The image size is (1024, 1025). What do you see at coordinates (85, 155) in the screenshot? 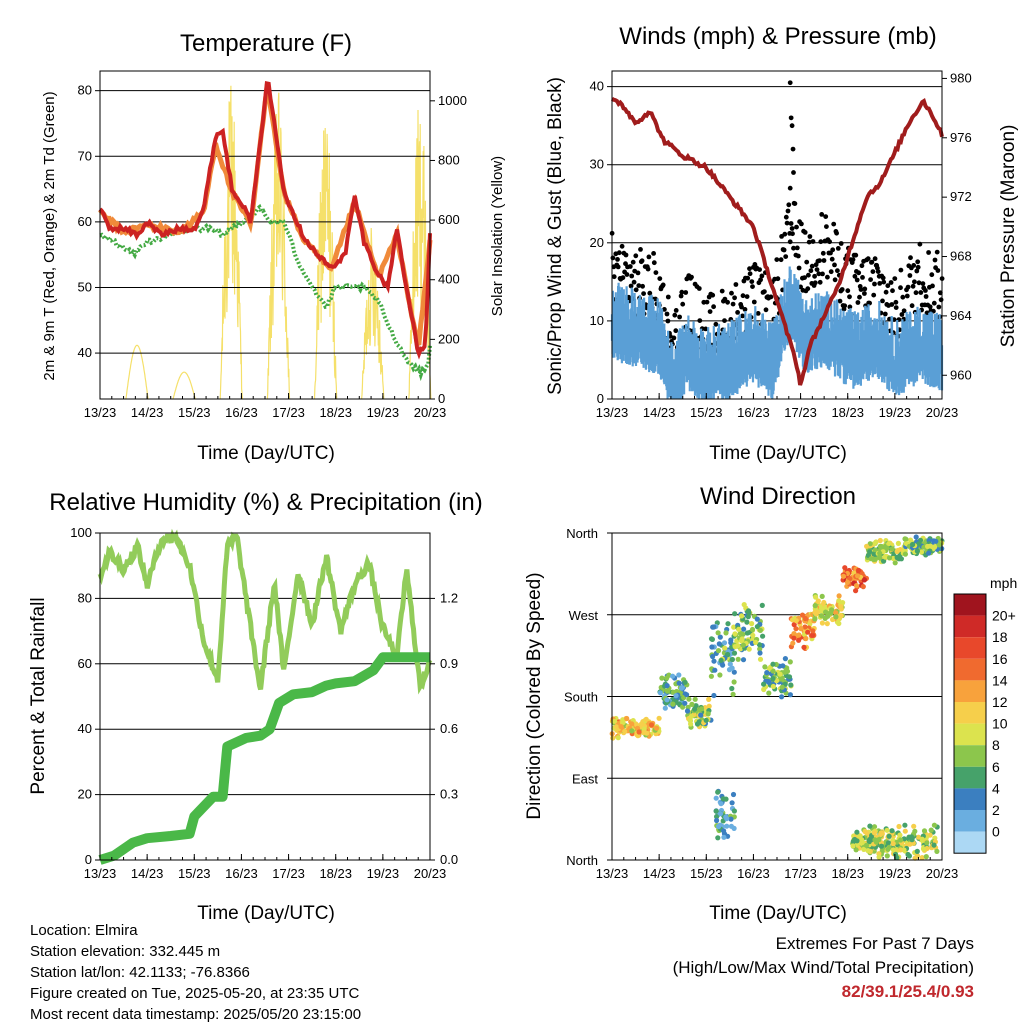
I see `y-tick-label: 70` at bounding box center [85, 155].